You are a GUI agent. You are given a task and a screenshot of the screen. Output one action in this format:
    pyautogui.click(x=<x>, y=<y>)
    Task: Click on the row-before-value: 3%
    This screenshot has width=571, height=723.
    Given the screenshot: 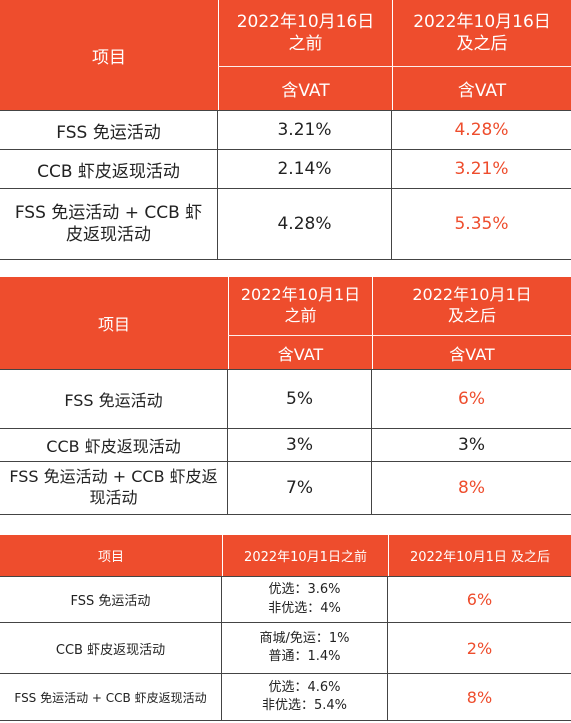 What is the action you would take?
    pyautogui.click(x=299, y=445)
    